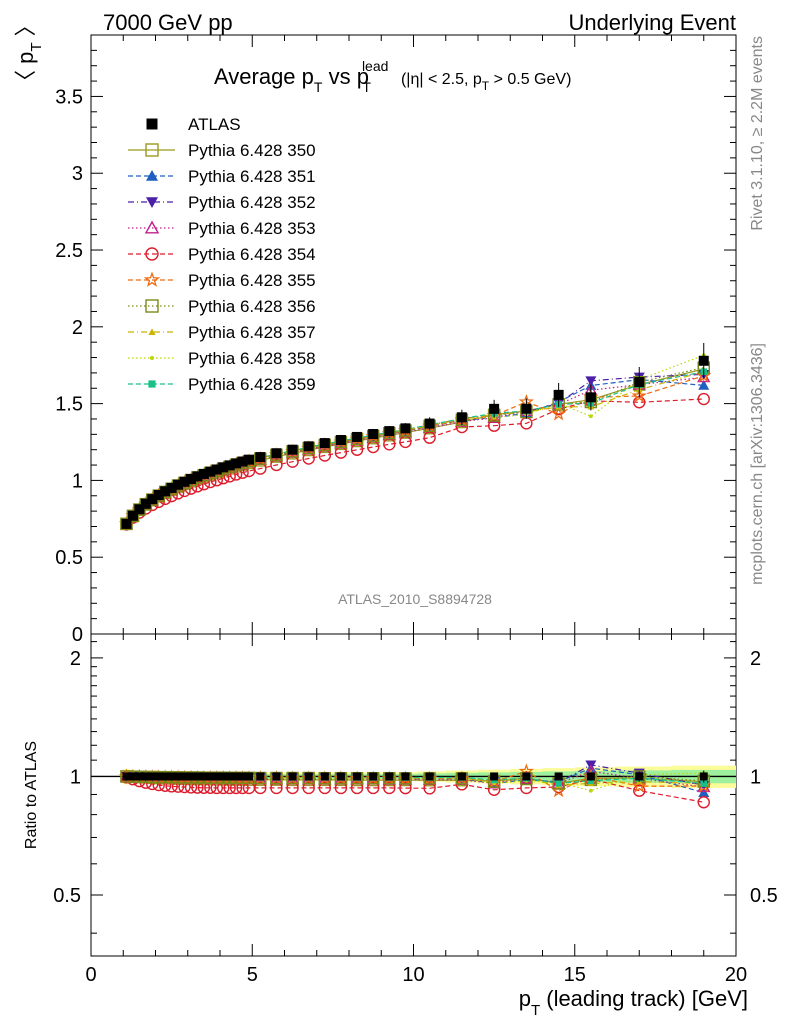  What do you see at coordinates (575, 975) in the screenshot?
I see `x-tick-label: 15` at bounding box center [575, 975].